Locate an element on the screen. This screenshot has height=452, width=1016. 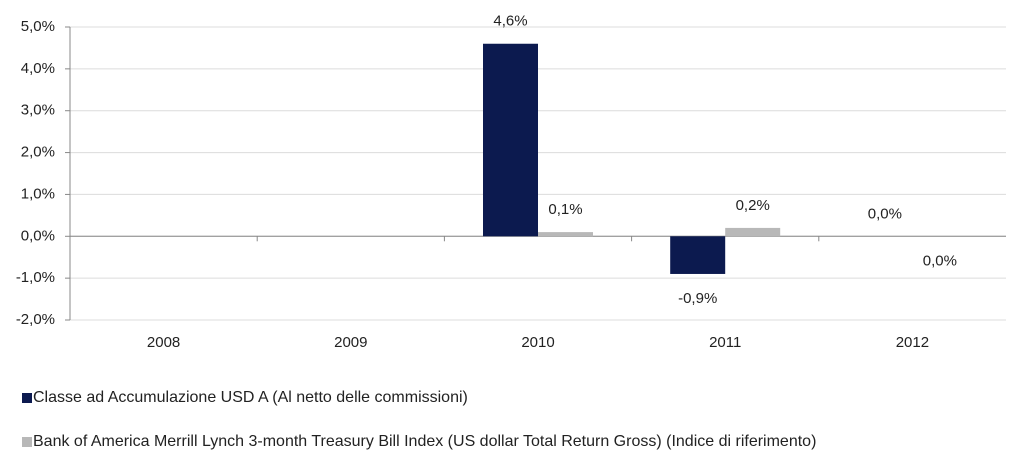
y-tick-label: -2,0% is located at coordinates (35, 319).